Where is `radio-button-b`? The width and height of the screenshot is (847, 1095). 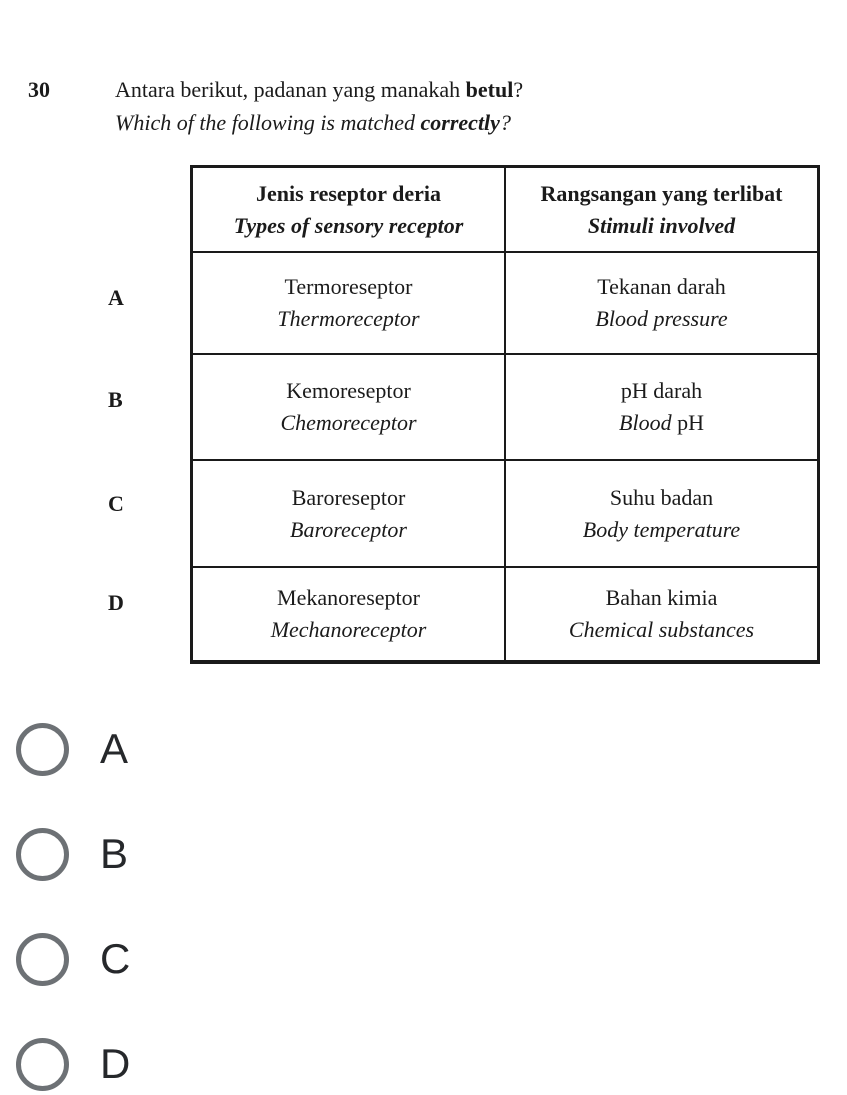
radio-button-b is located at coordinates (42, 854).